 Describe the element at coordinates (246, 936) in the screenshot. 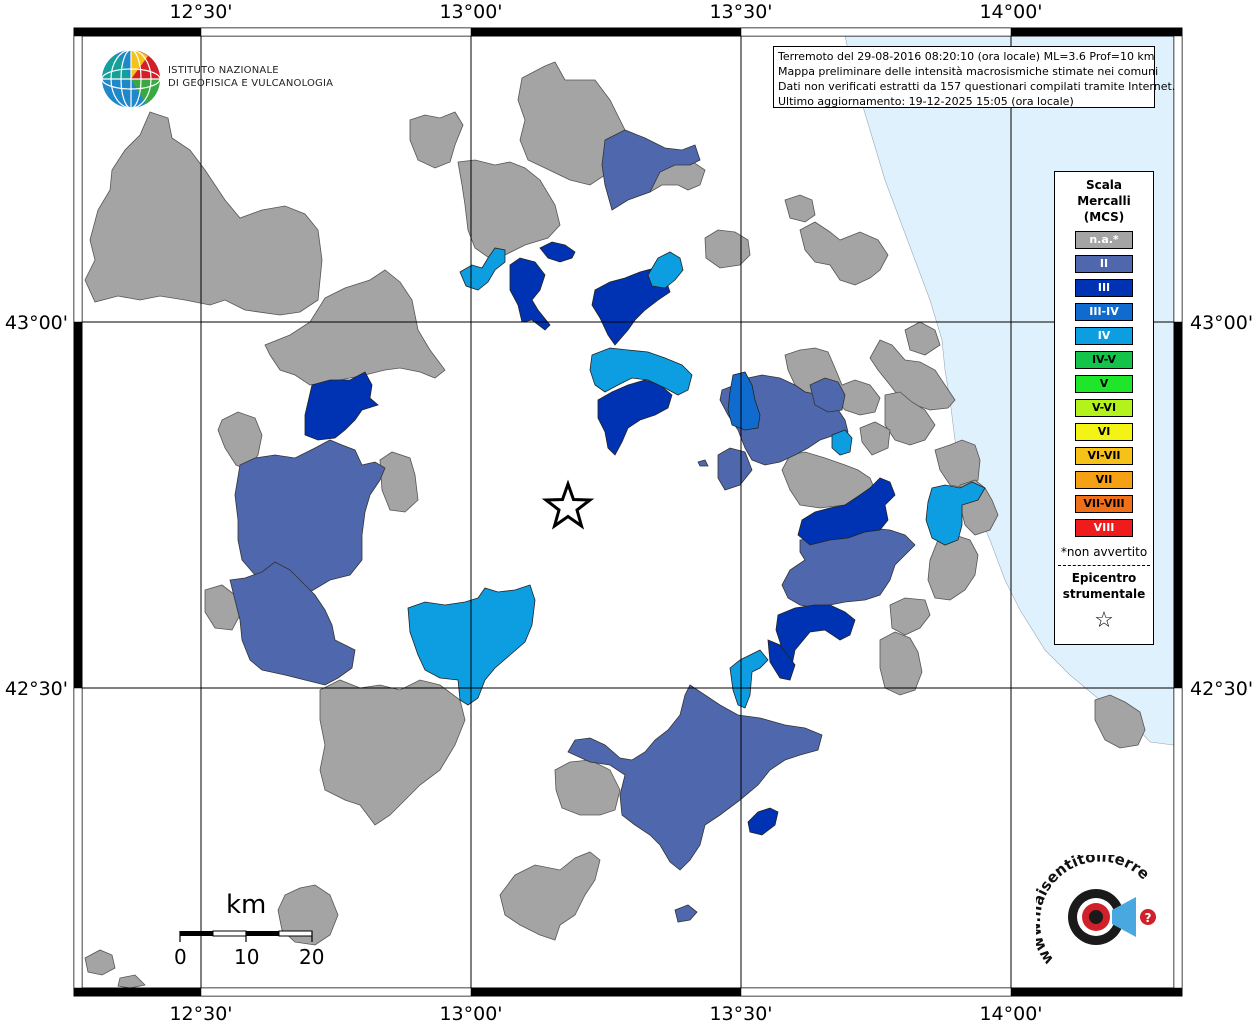

I see `scale-bar` at that location.